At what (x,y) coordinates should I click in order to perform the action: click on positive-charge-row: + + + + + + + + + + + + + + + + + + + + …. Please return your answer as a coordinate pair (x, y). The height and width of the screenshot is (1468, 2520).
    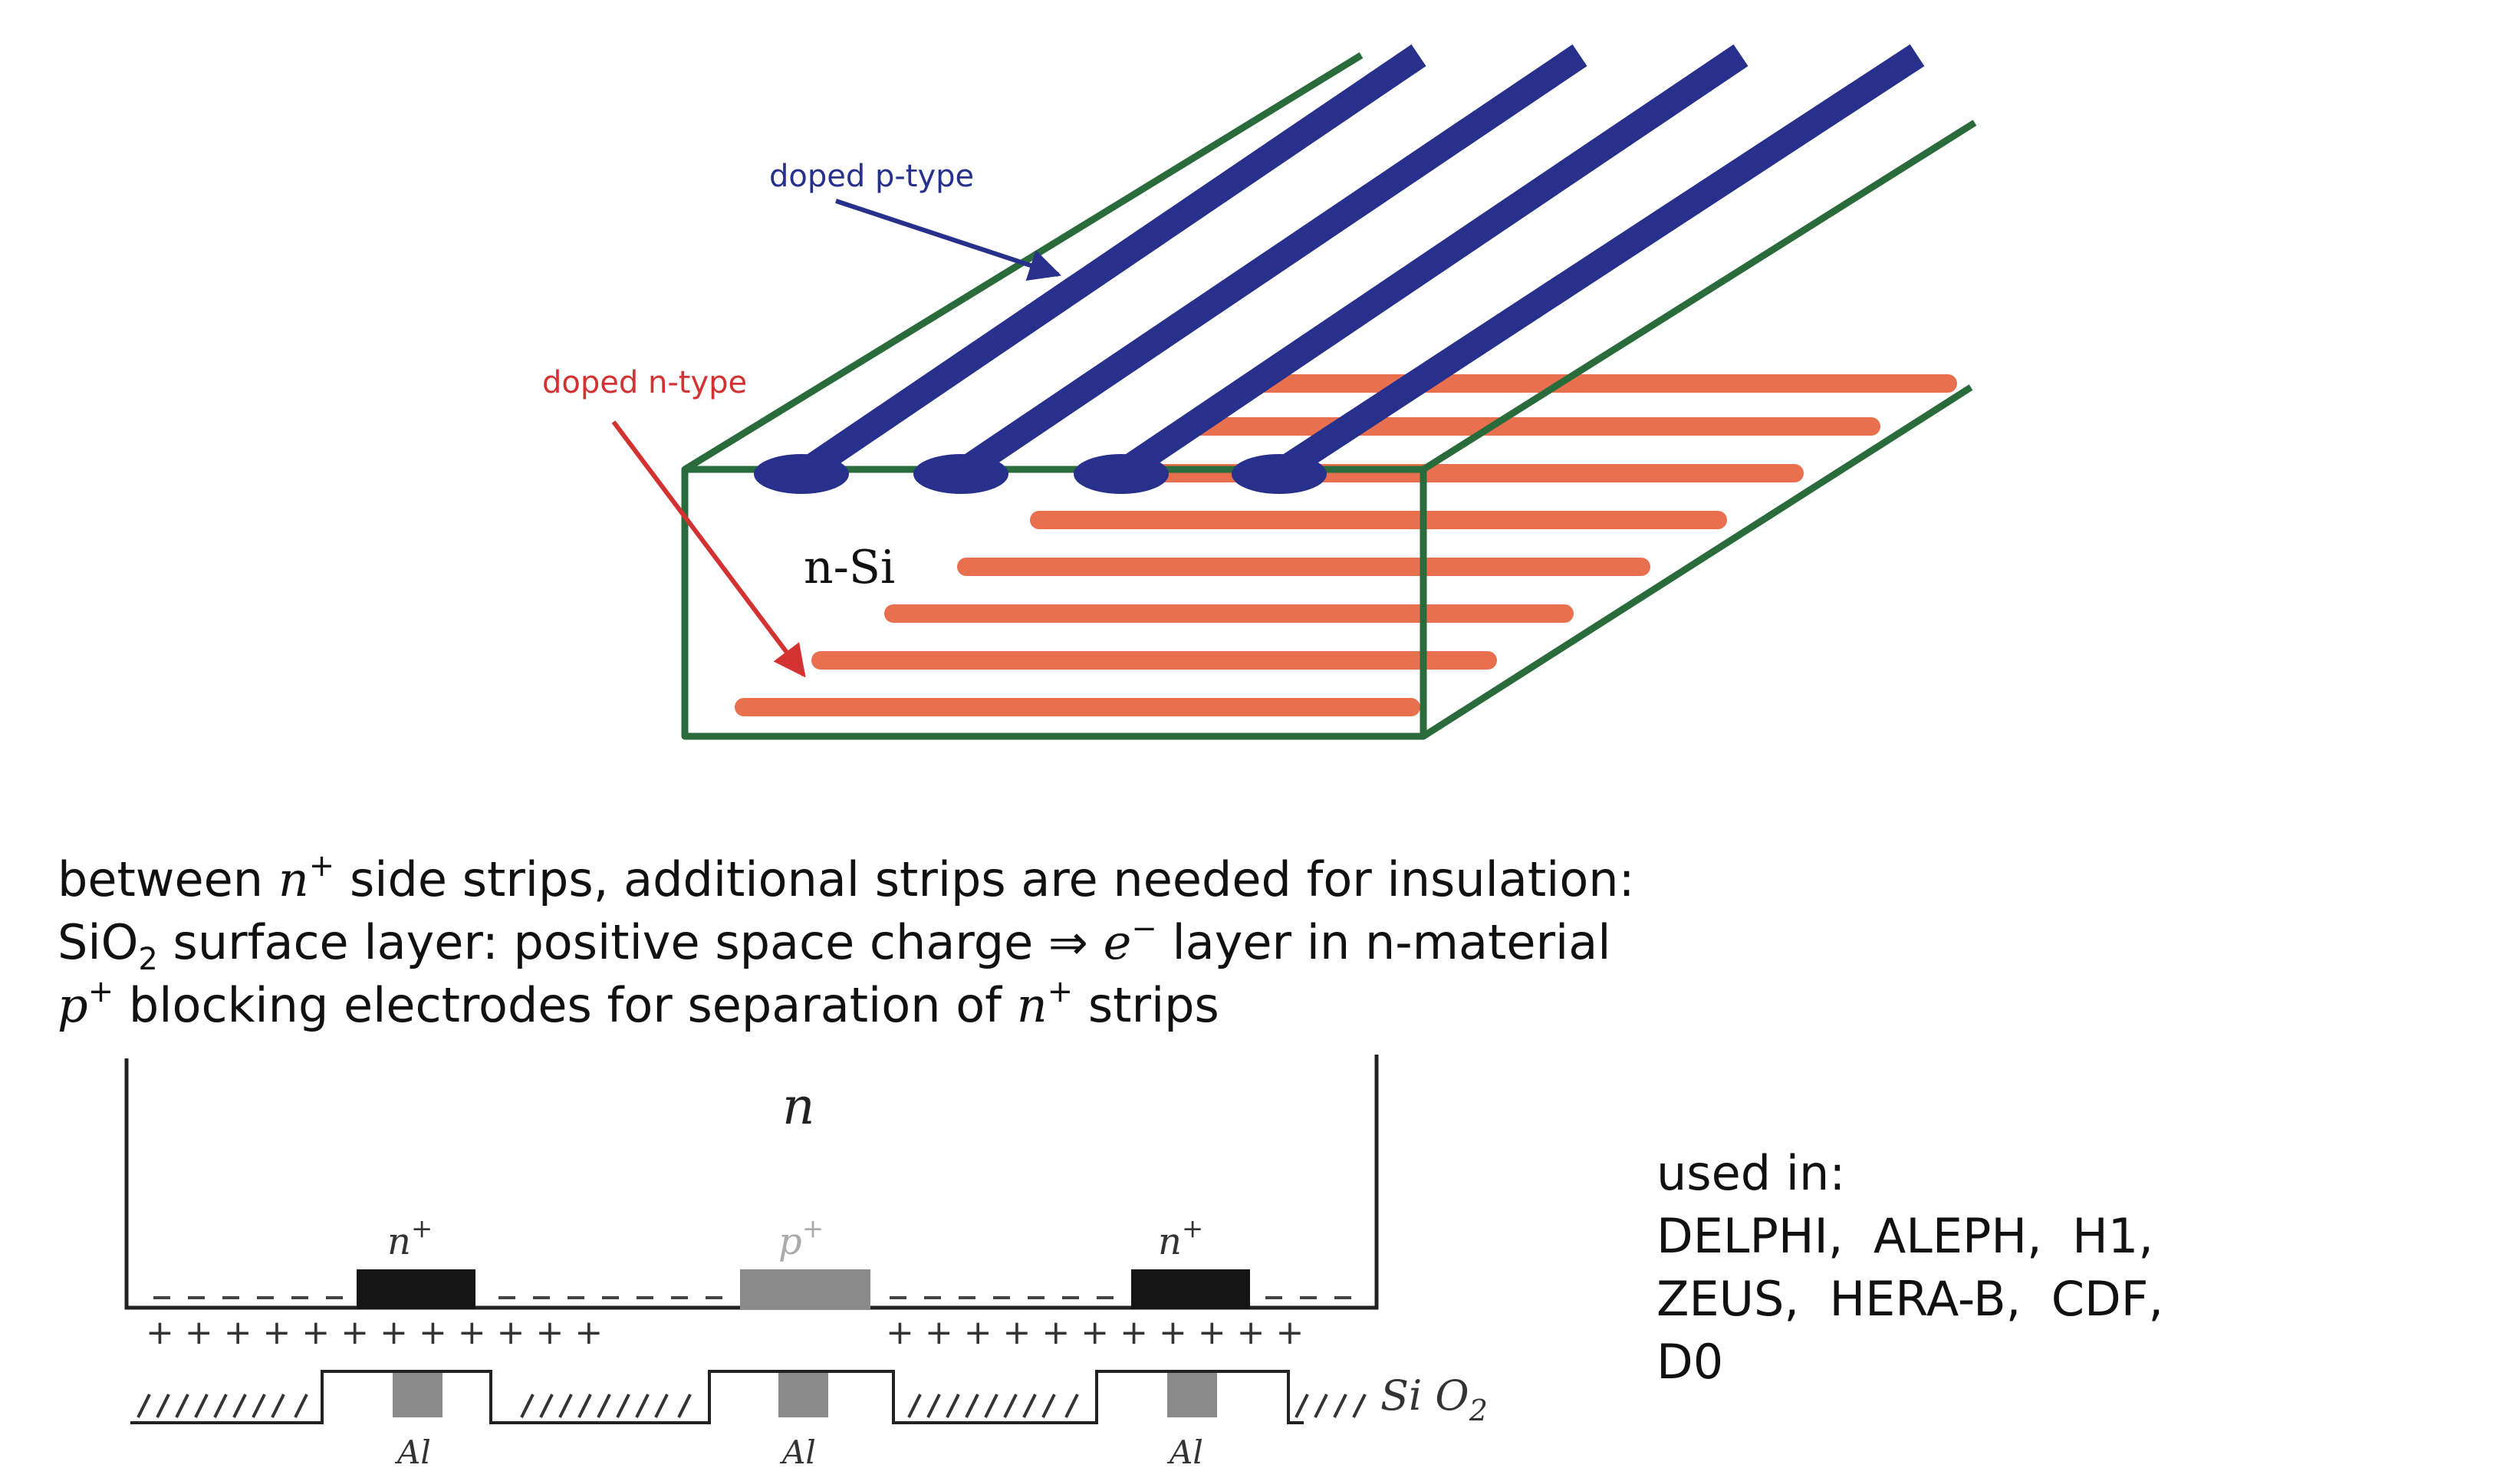
    Looking at the image, I should click on (725, 1332).